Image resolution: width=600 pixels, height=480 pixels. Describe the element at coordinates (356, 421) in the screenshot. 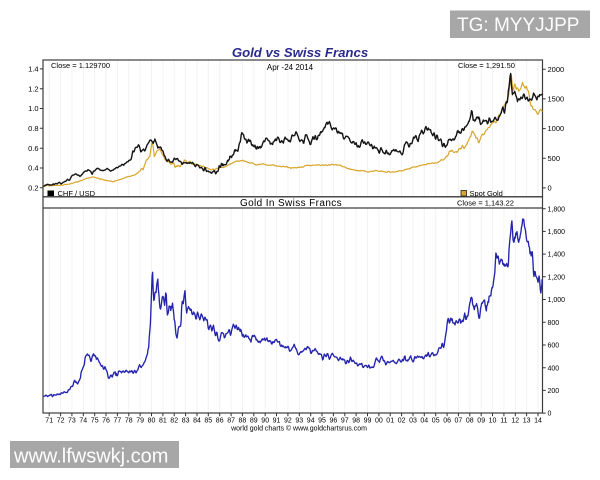

I see `svg-text: 98` at that location.